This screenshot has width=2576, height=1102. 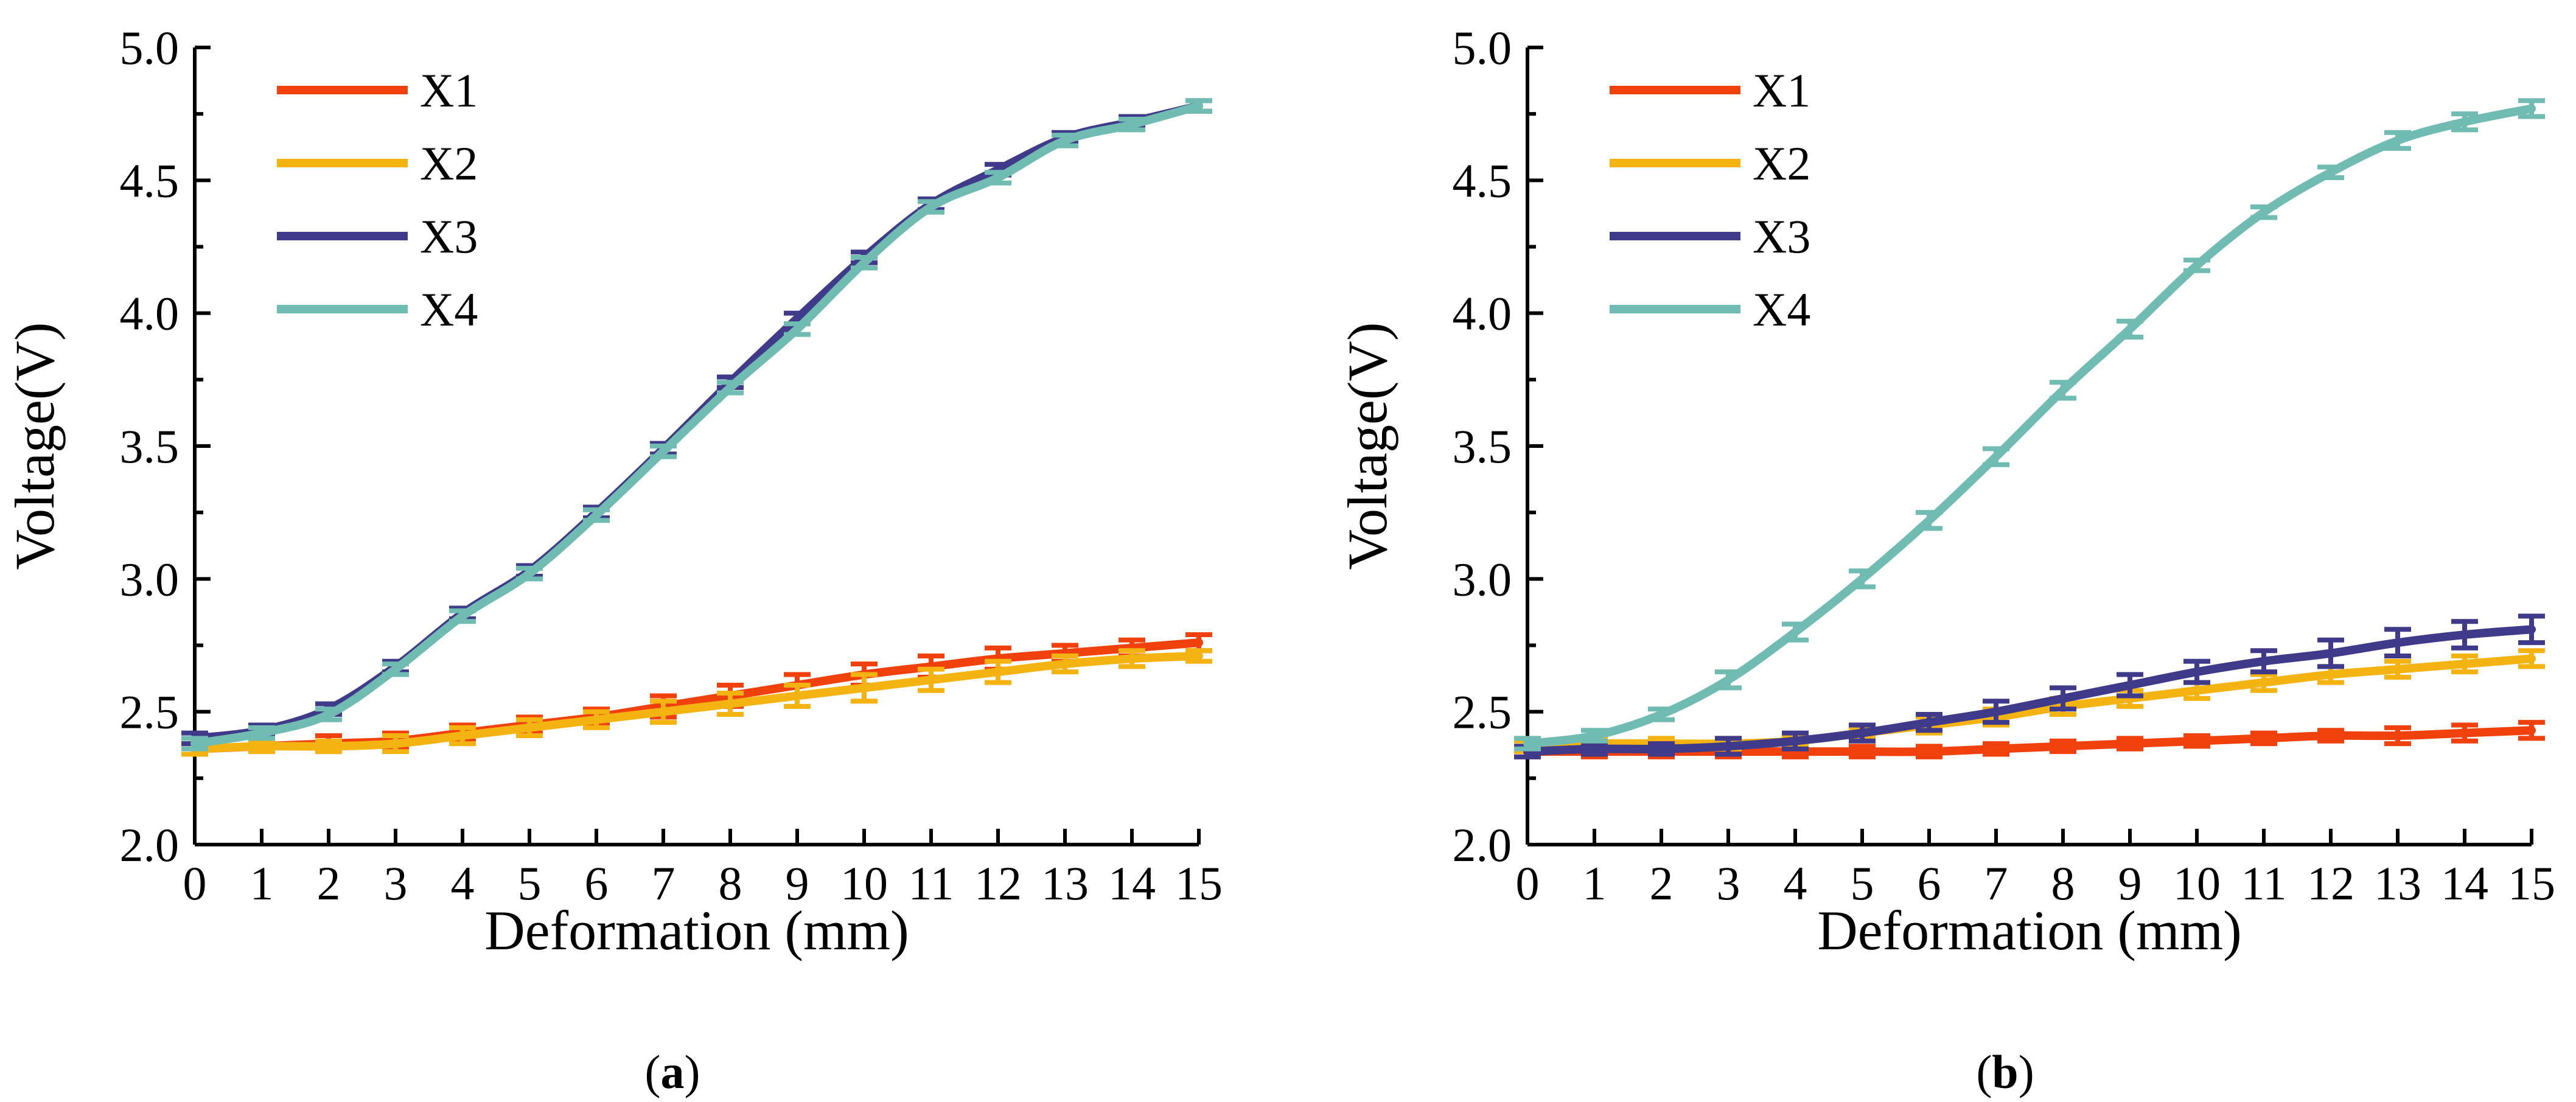 I want to click on series-X3, so click(x=2030, y=686).